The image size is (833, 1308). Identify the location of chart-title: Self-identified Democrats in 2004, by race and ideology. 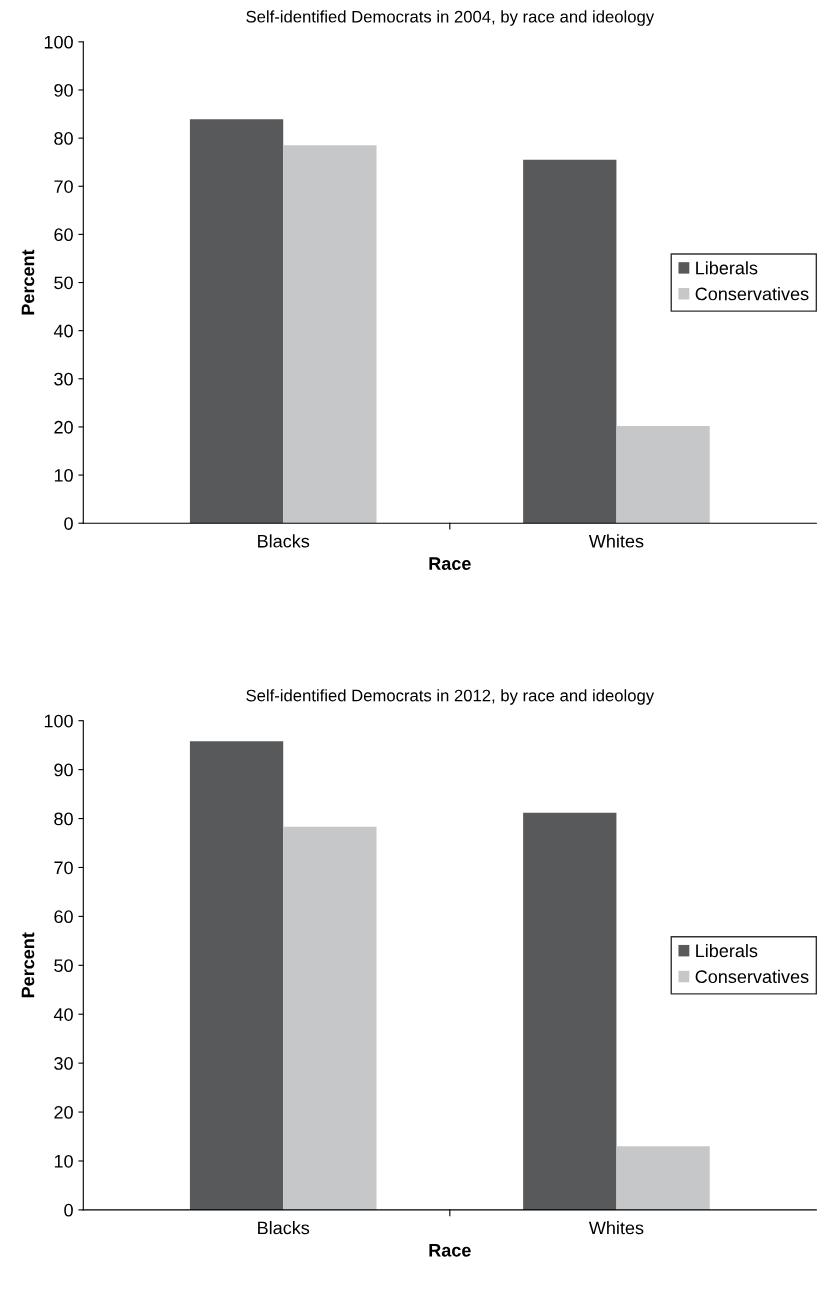
(450, 18).